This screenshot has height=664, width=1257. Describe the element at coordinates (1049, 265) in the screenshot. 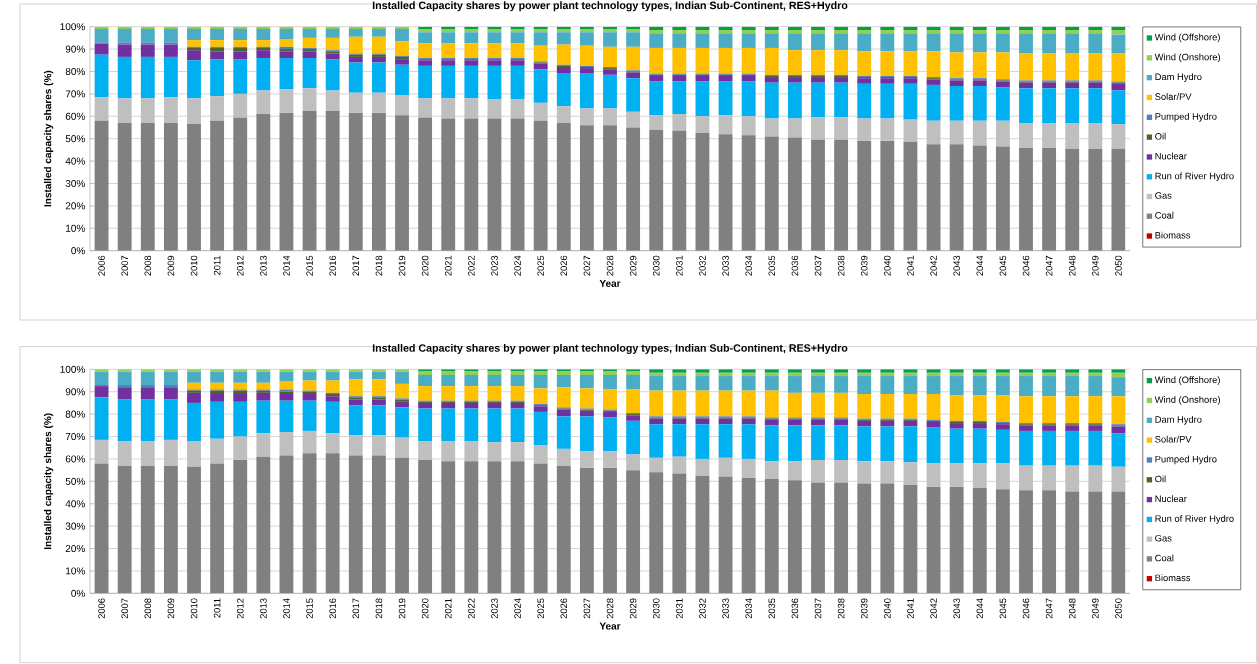

I see `x-tick-label: 2047` at that location.